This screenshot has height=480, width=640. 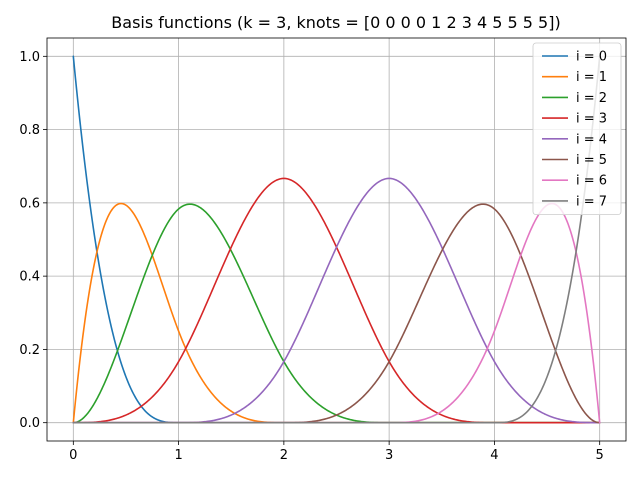 I want to click on legend-label: i = 5, so click(x=591, y=160).